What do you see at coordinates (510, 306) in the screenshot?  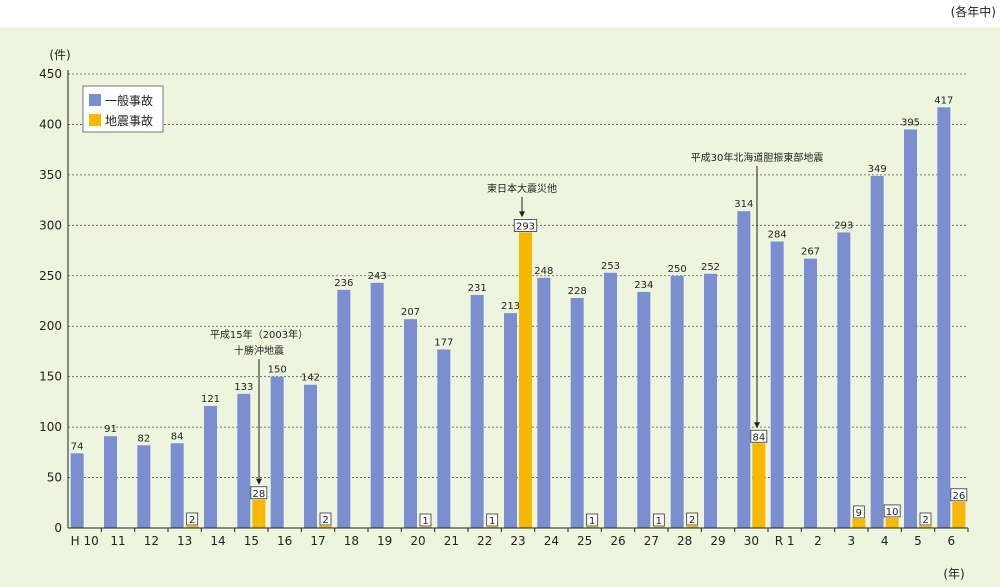 I see `data-label-general: 213` at bounding box center [510, 306].